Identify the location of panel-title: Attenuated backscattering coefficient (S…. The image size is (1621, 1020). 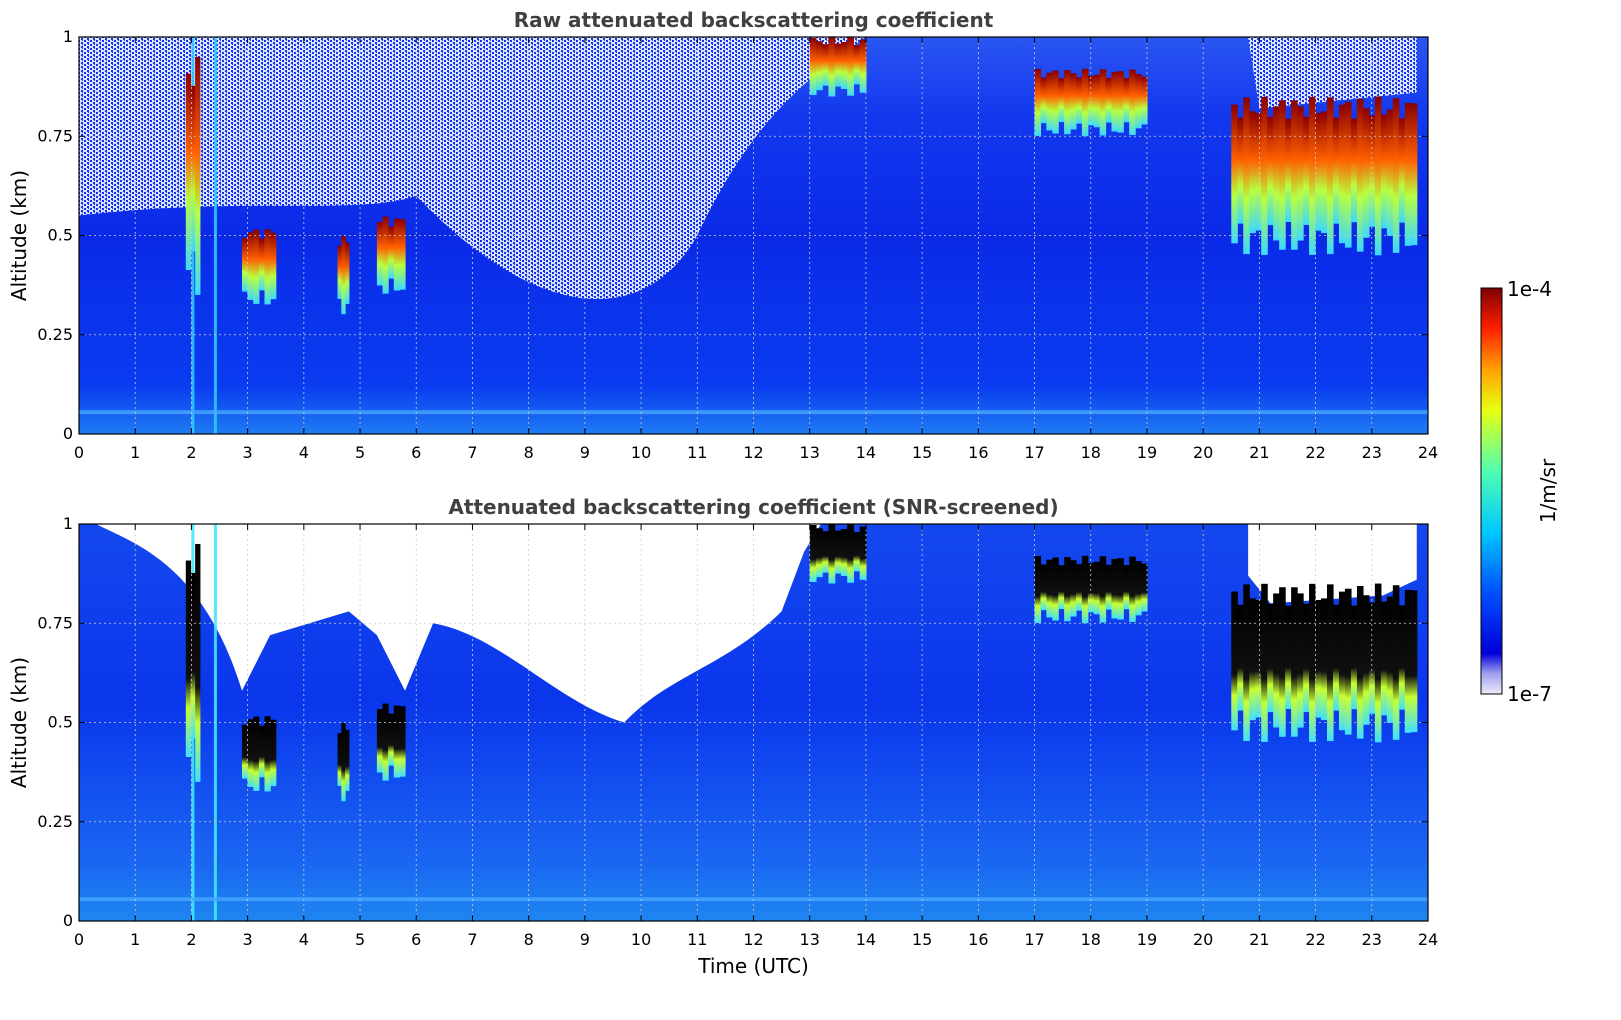
(753, 507).